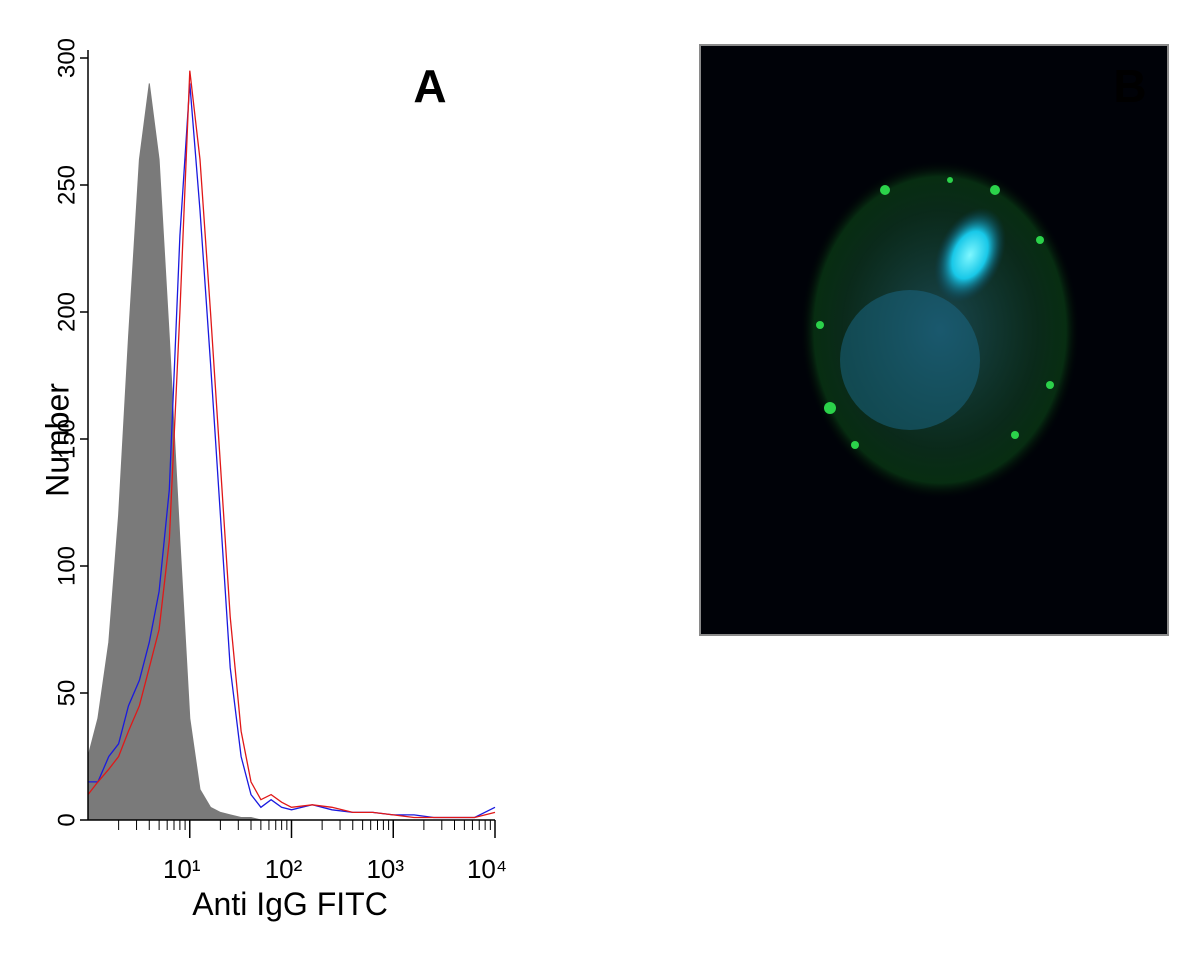 Image resolution: width=1200 pixels, height=956 pixels. What do you see at coordinates (284, 869) in the screenshot?
I see `x-tick-label: 10²` at bounding box center [284, 869].